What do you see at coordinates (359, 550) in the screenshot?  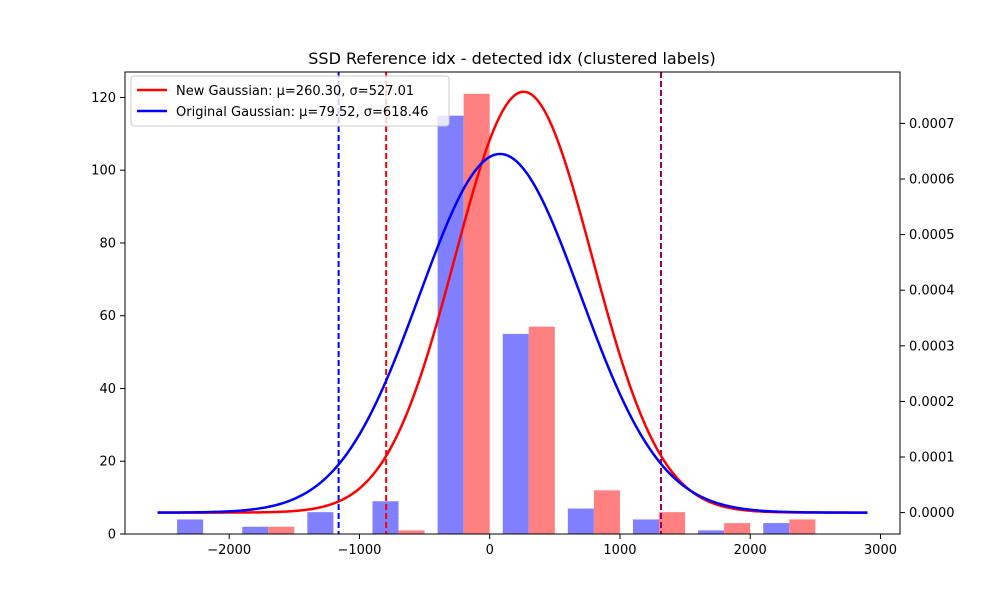 I see `x-tick-label-1: −1000` at bounding box center [359, 550].